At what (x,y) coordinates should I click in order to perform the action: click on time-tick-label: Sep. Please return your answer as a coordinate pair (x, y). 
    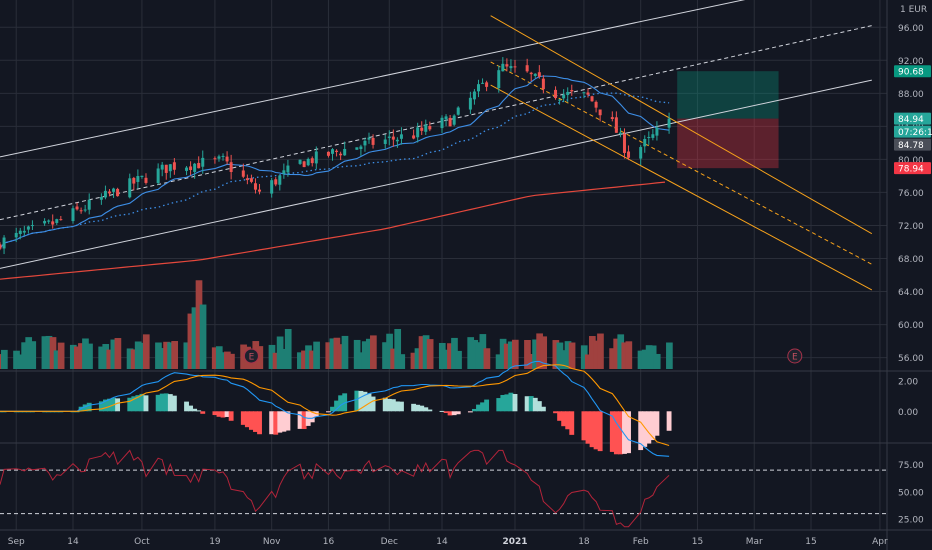
    Looking at the image, I should click on (16, 542).